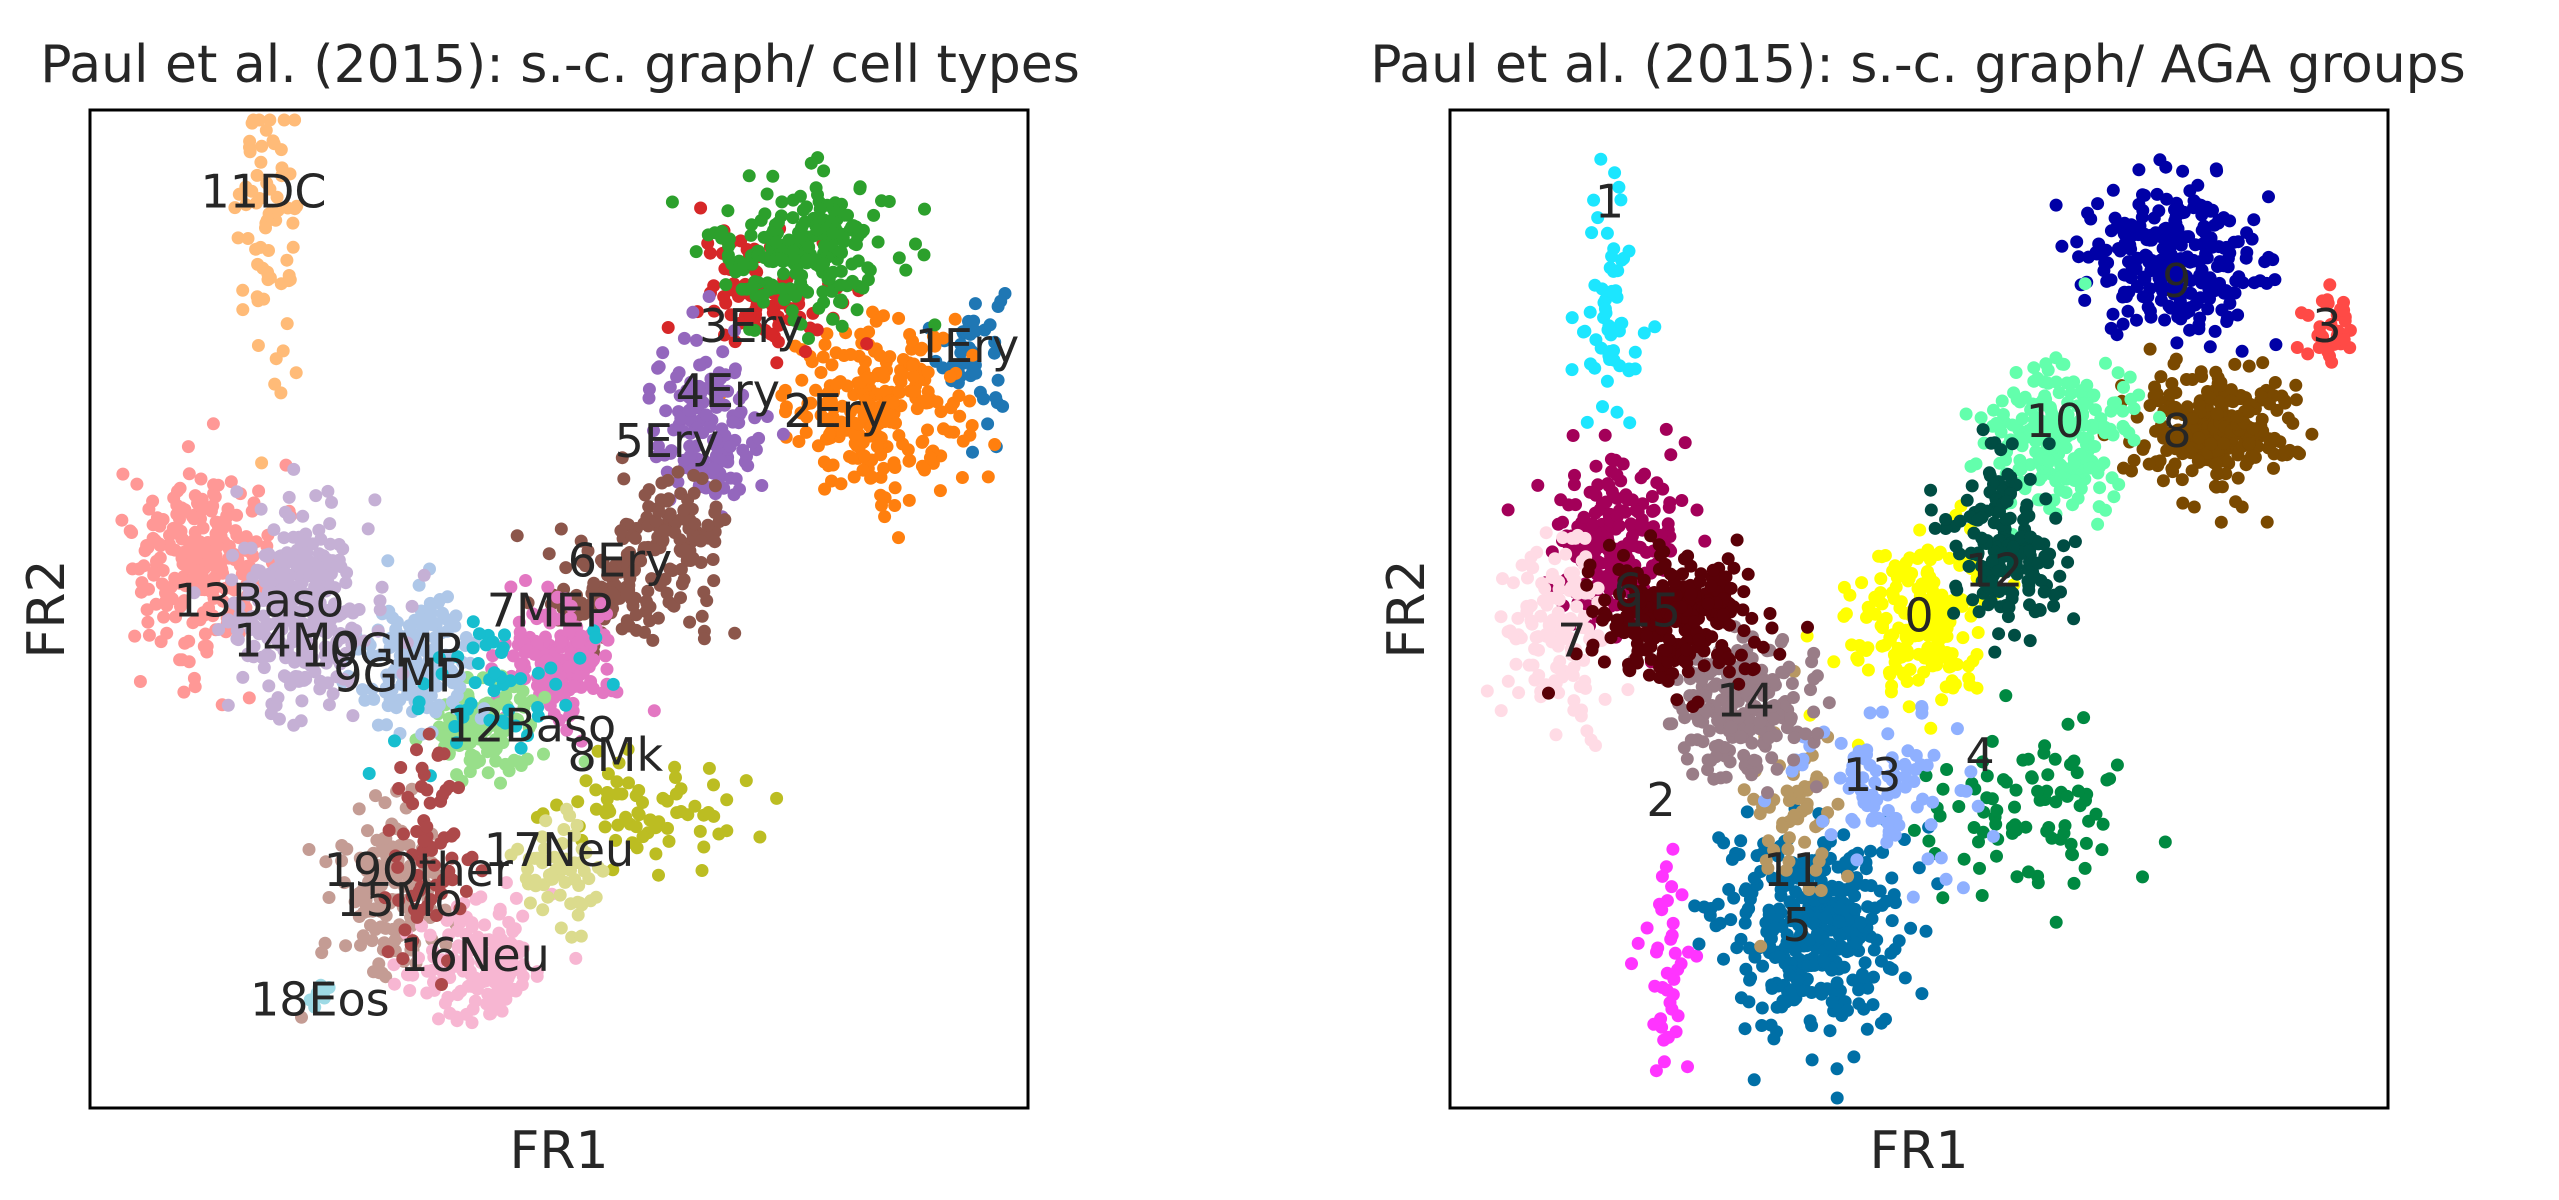 Image resolution: width=2559 pixels, height=1200 pixels. I want to click on cluster-label: 11DC, so click(263, 191).